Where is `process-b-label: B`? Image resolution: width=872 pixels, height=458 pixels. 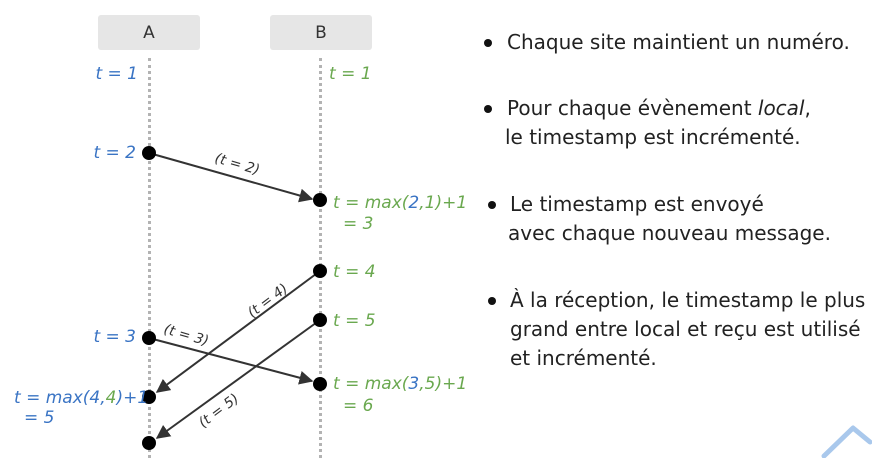
process-b-label: B is located at coordinates (321, 32).